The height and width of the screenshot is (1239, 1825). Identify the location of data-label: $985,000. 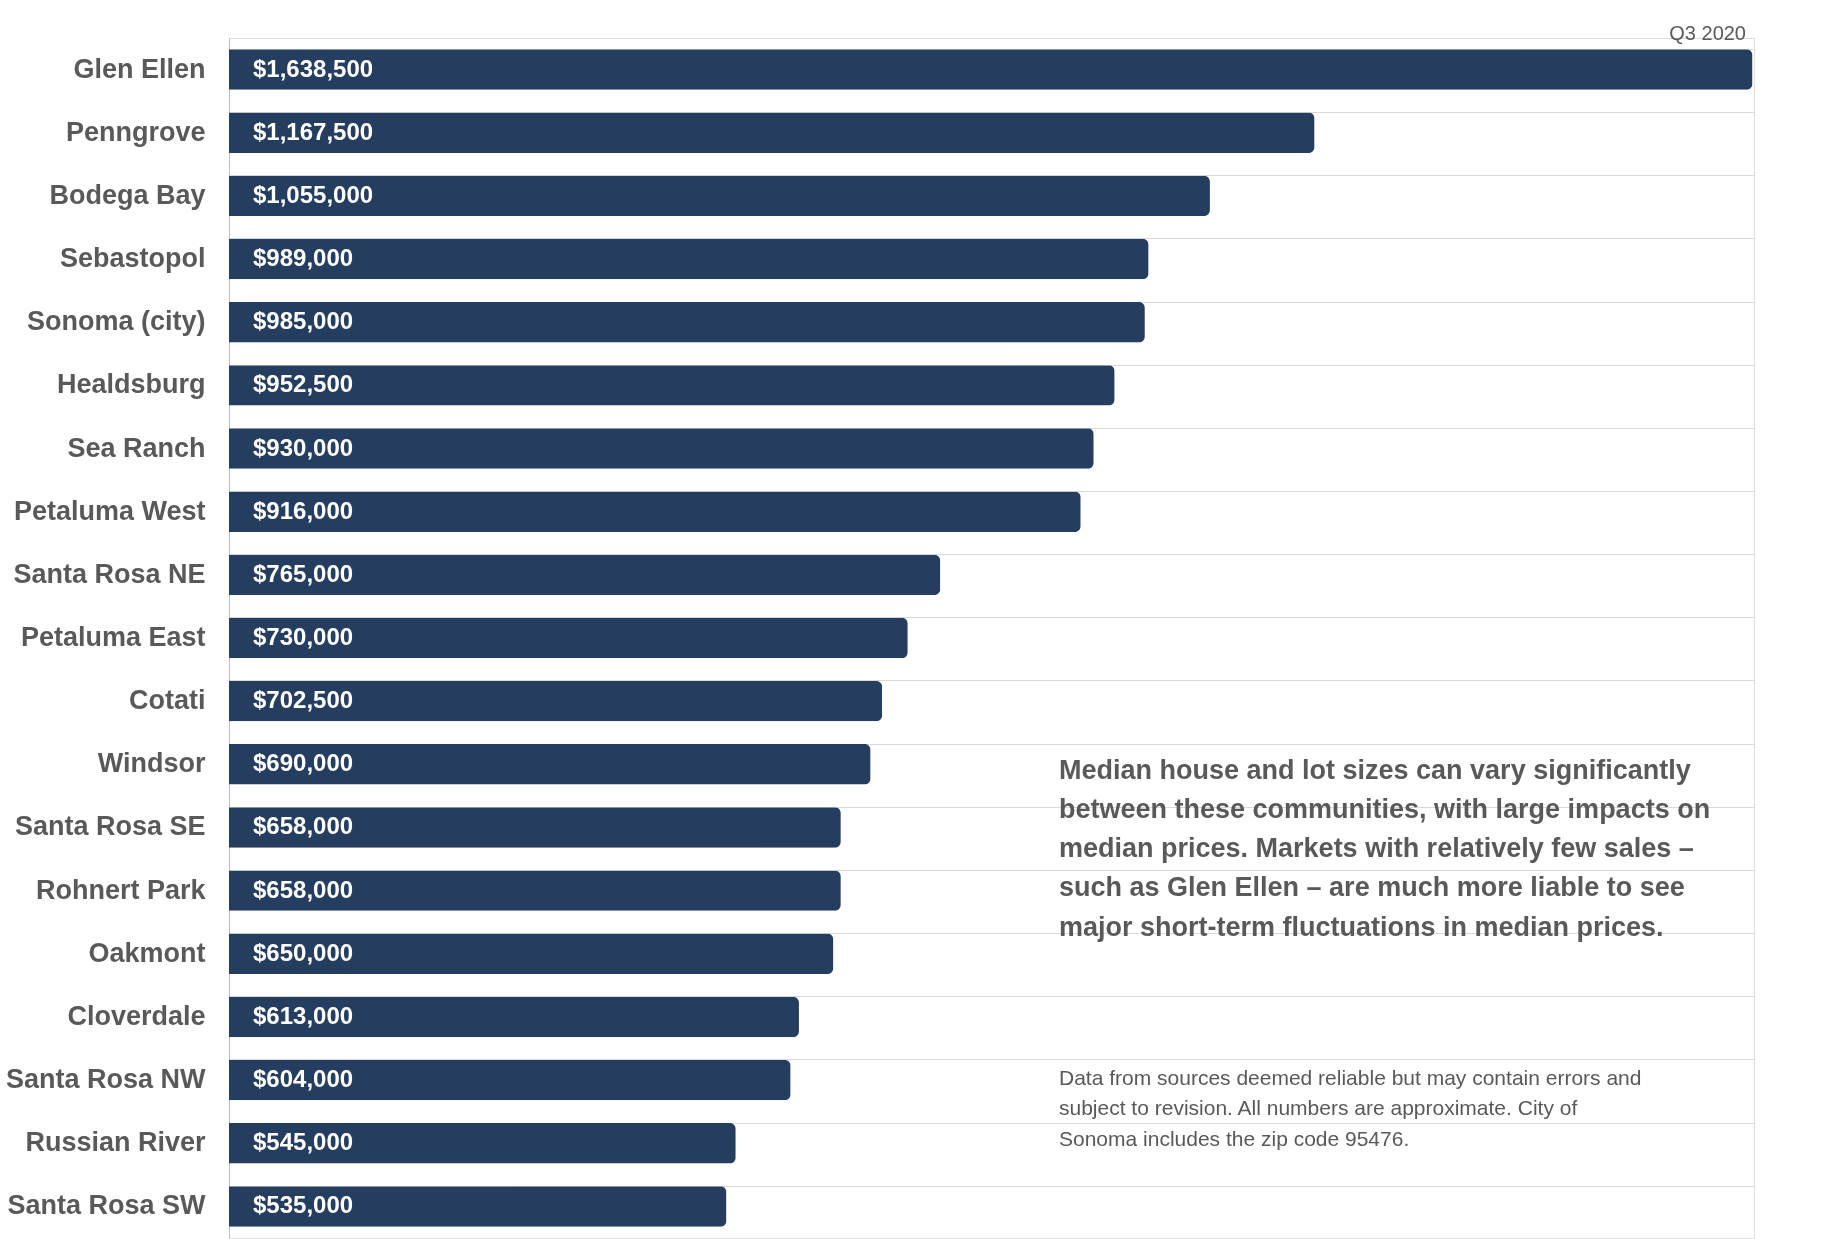
(303, 321).